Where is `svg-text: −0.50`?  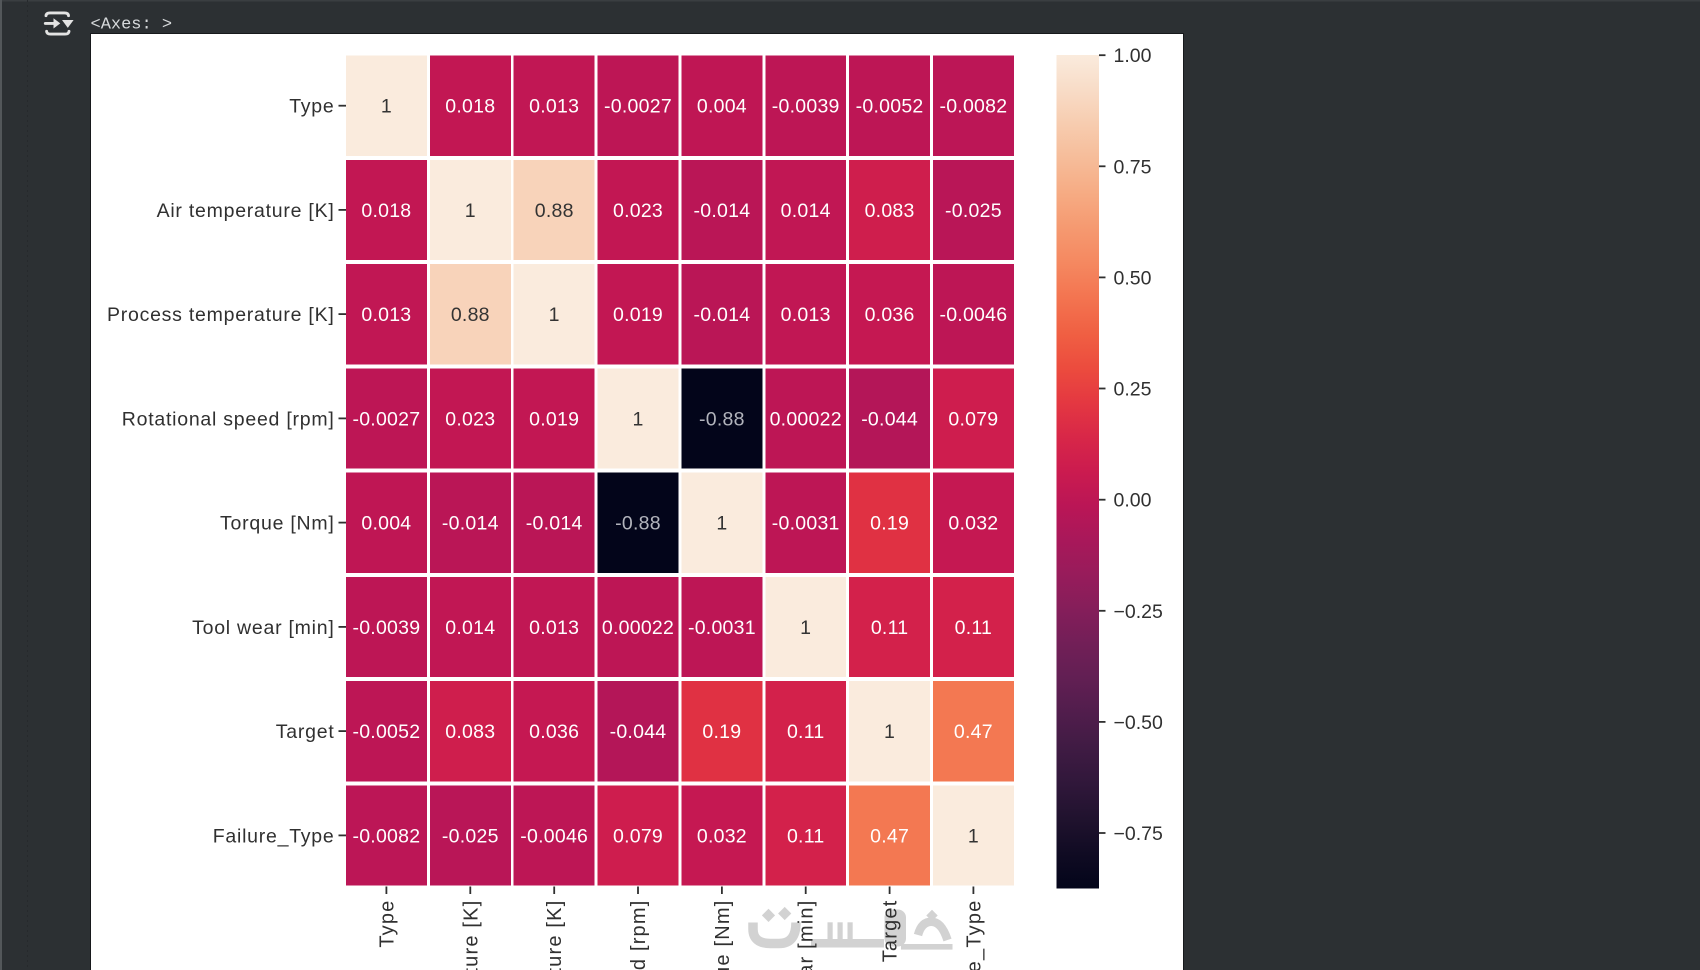
svg-text: −0.50 is located at coordinates (1138, 723).